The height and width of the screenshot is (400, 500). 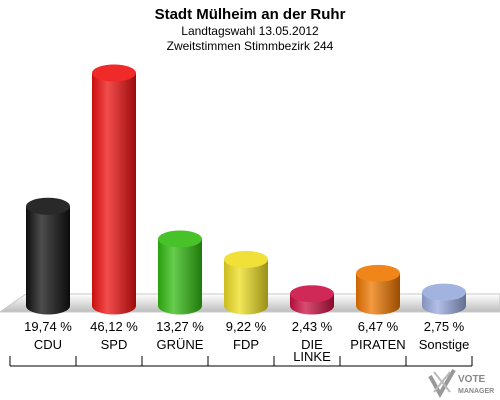 What do you see at coordinates (377, 344) in the screenshot?
I see `category-label: PIRATEN` at bounding box center [377, 344].